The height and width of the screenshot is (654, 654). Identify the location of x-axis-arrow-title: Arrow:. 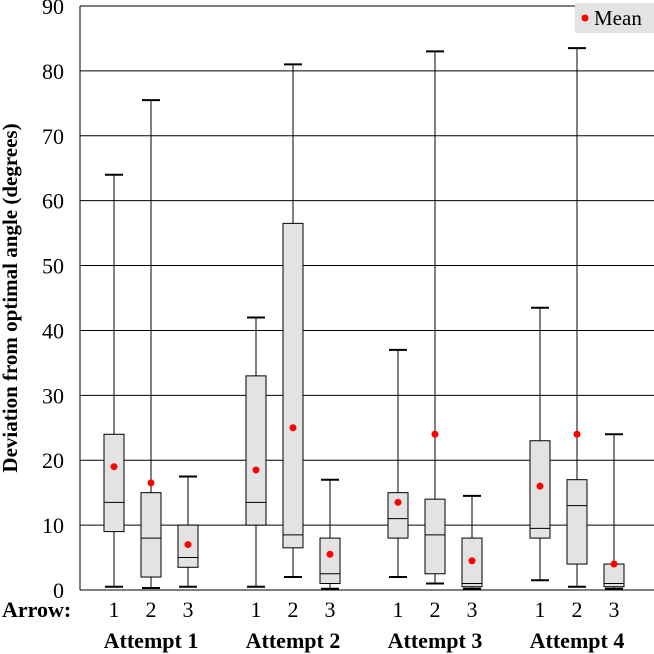
(36, 609).